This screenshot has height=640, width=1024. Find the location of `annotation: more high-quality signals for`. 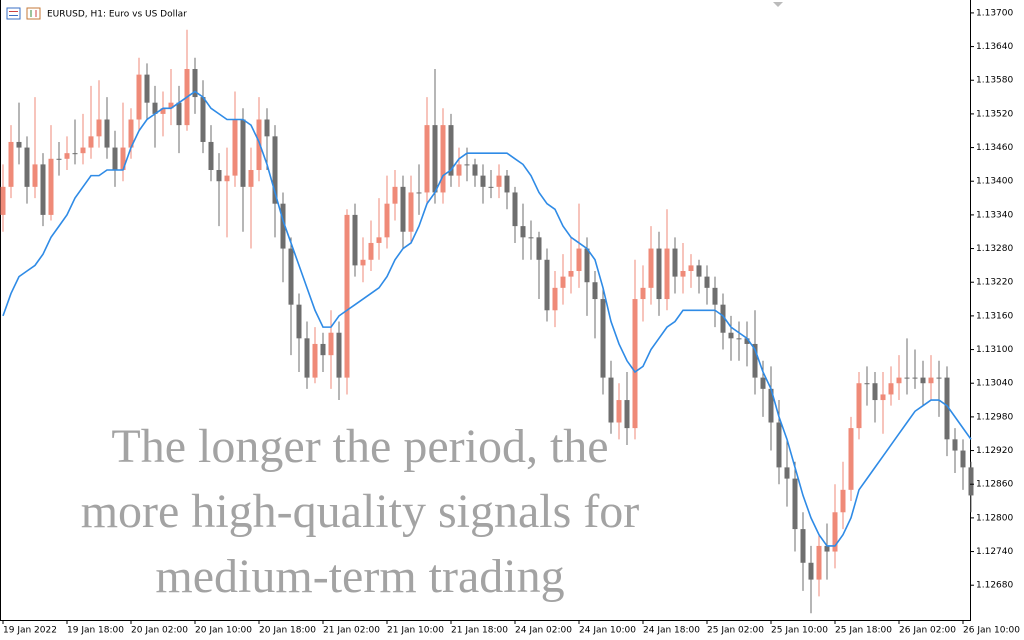

annotation: more high-quality signals for is located at coordinates (360, 511).